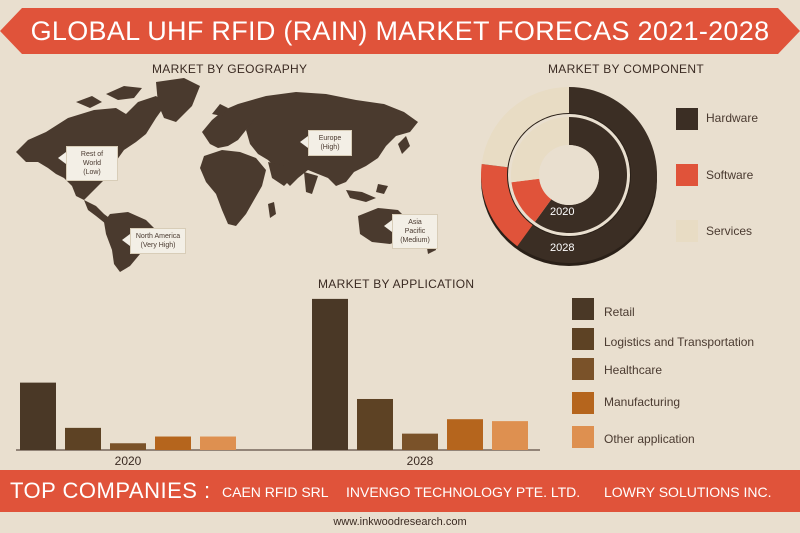 The image size is (800, 533). Describe the element at coordinates (375, 424) in the screenshot. I see `bar-logistics-and-transportation-2028` at that location.